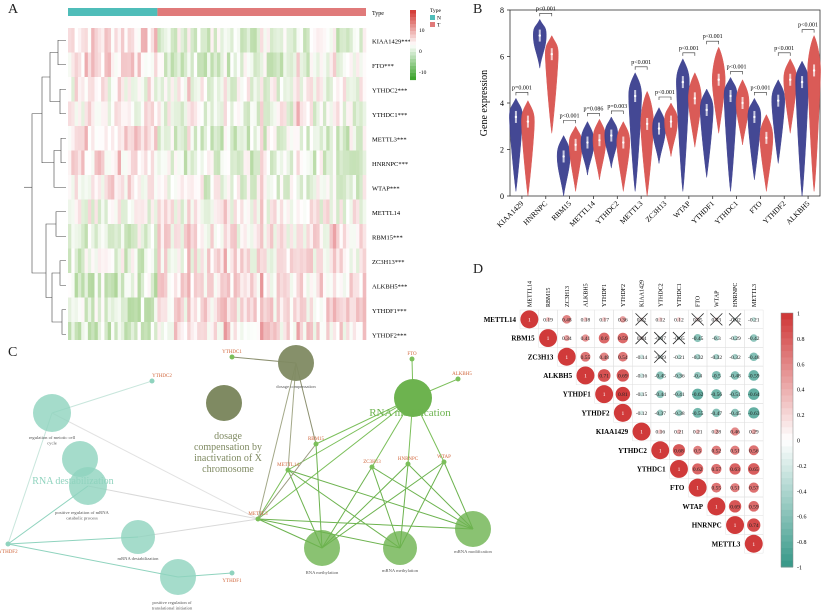  I want to click on colorbar-tick: 0, so click(420, 52).